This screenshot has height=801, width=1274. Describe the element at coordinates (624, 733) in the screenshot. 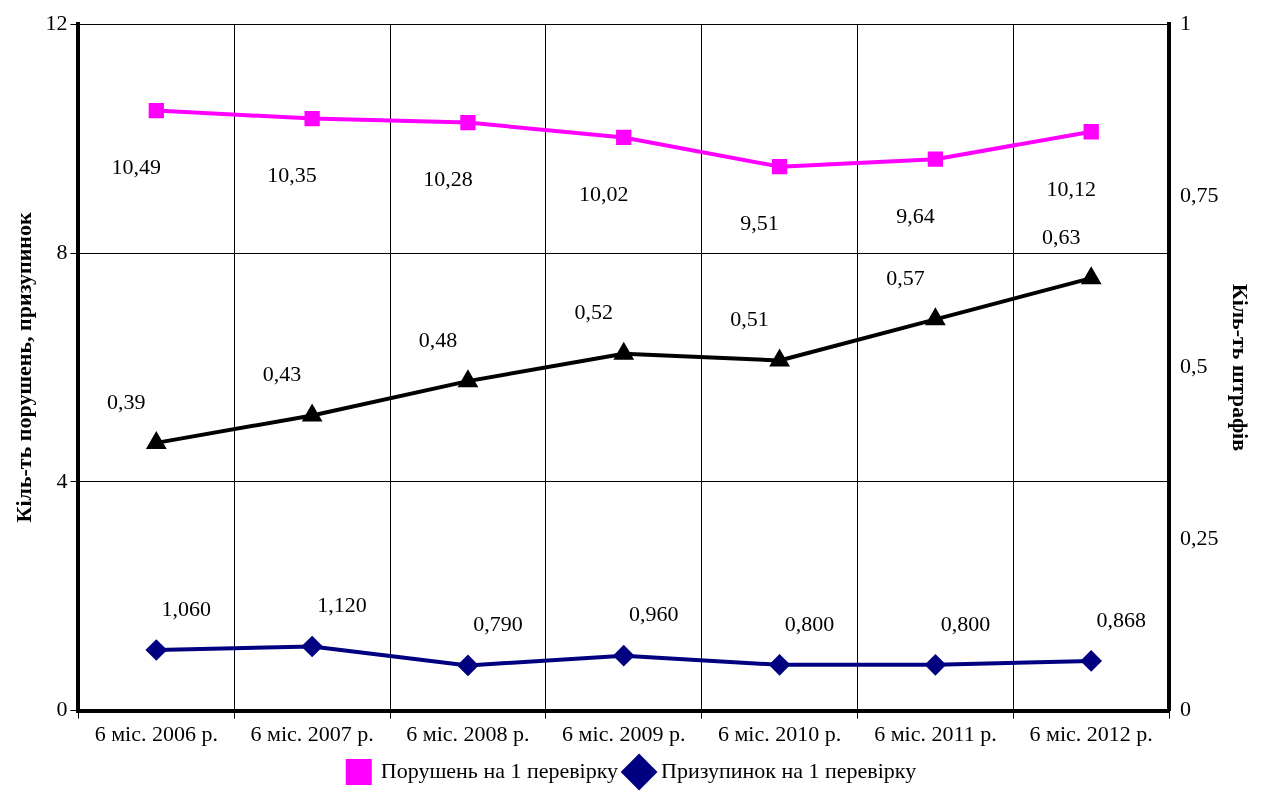

I see `x-tick-label: 6 міс. 2009 р.` at that location.